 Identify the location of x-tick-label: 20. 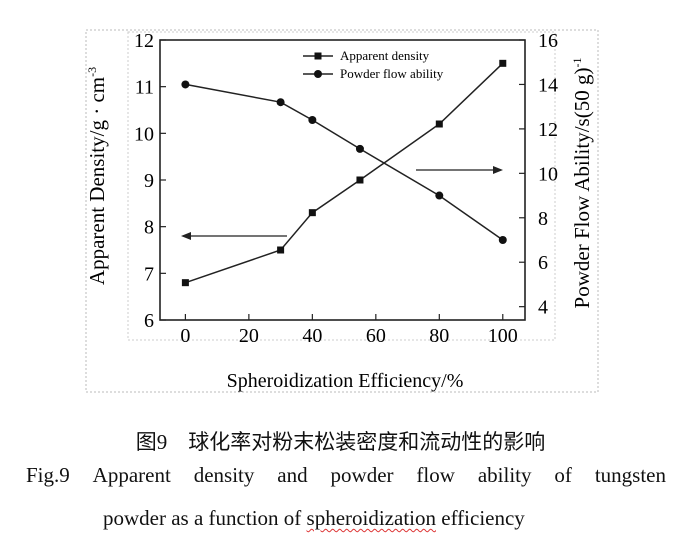
(249, 336).